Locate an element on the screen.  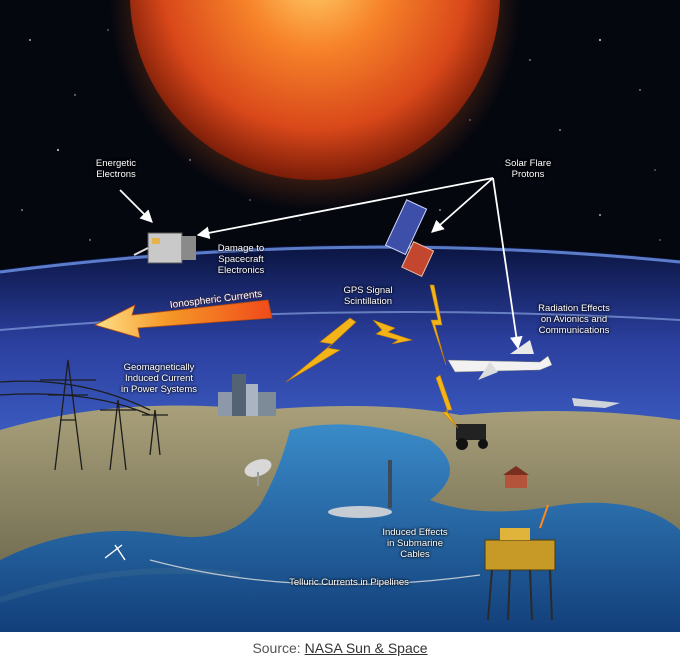
city-buildings-icon is located at coordinates (247, 395).